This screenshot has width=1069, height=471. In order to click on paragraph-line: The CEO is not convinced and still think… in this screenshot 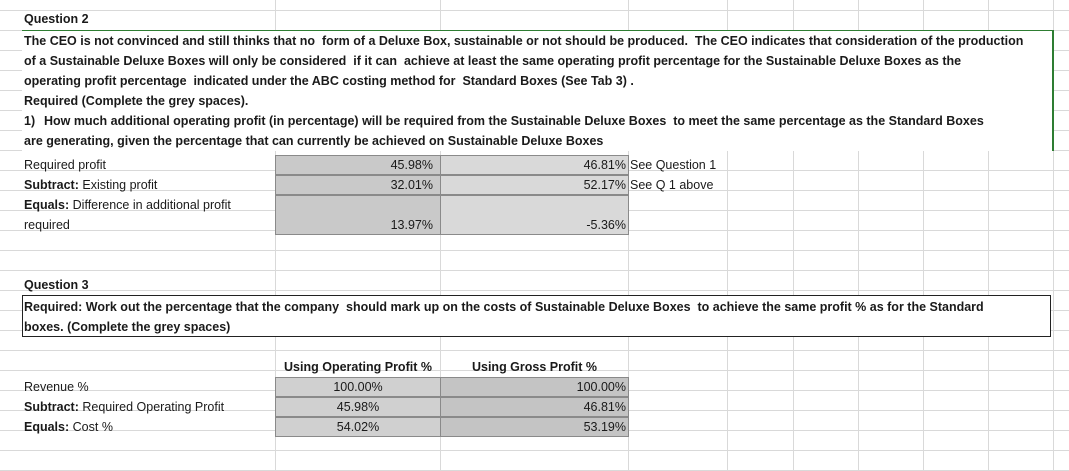, I will do `click(524, 41)`.